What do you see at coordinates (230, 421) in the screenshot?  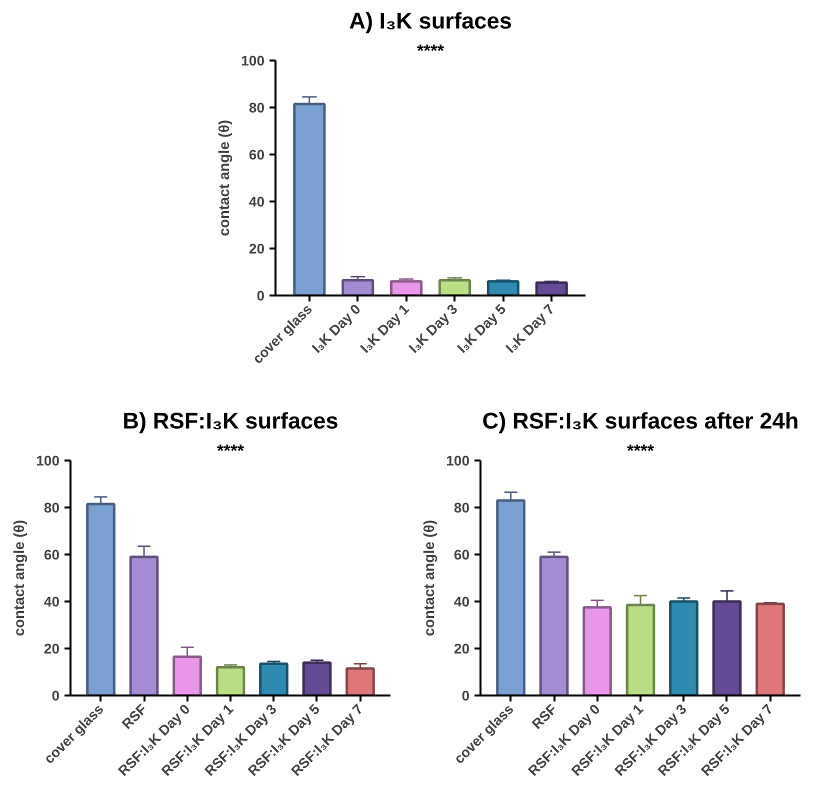 I see `chart-title: B) RSF:I₃K surfaces` at bounding box center [230, 421].